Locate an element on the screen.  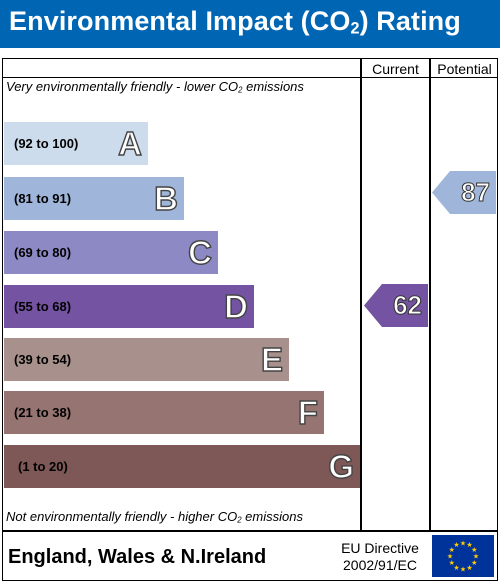
bottom-note-prefix: Not environmentally friendly - higher CO is located at coordinates (122, 516).